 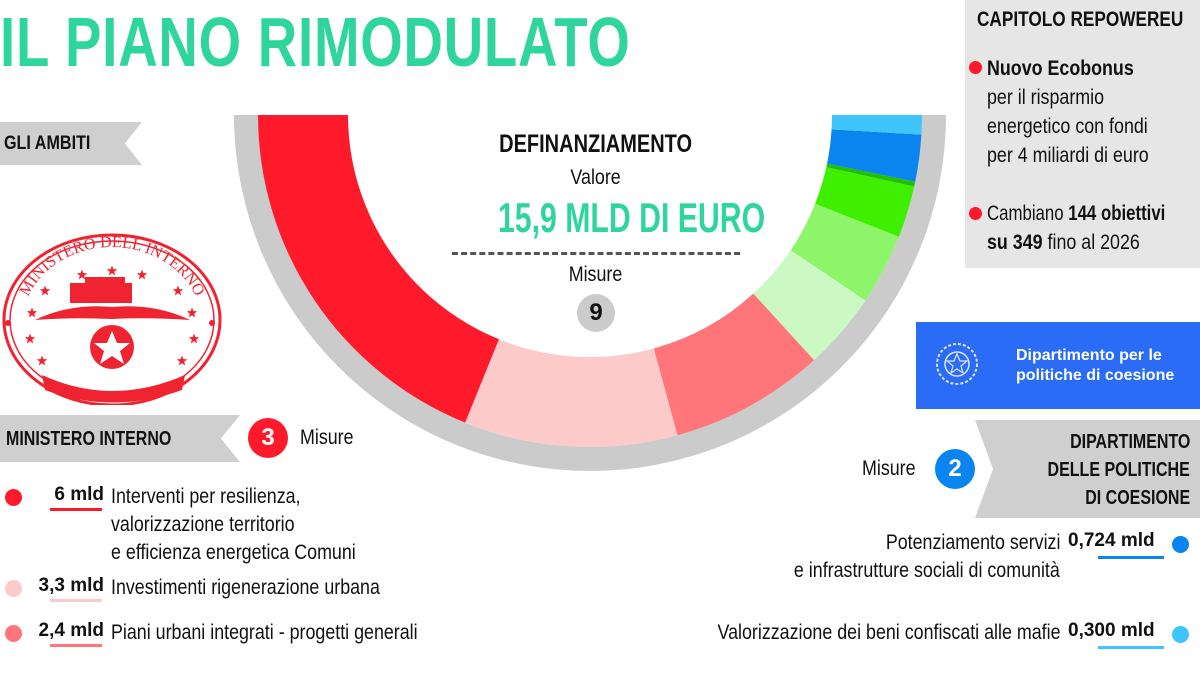 What do you see at coordinates (1111, 540) in the screenshot?
I see `dipartimento-item-value: 0,724 mld` at bounding box center [1111, 540].